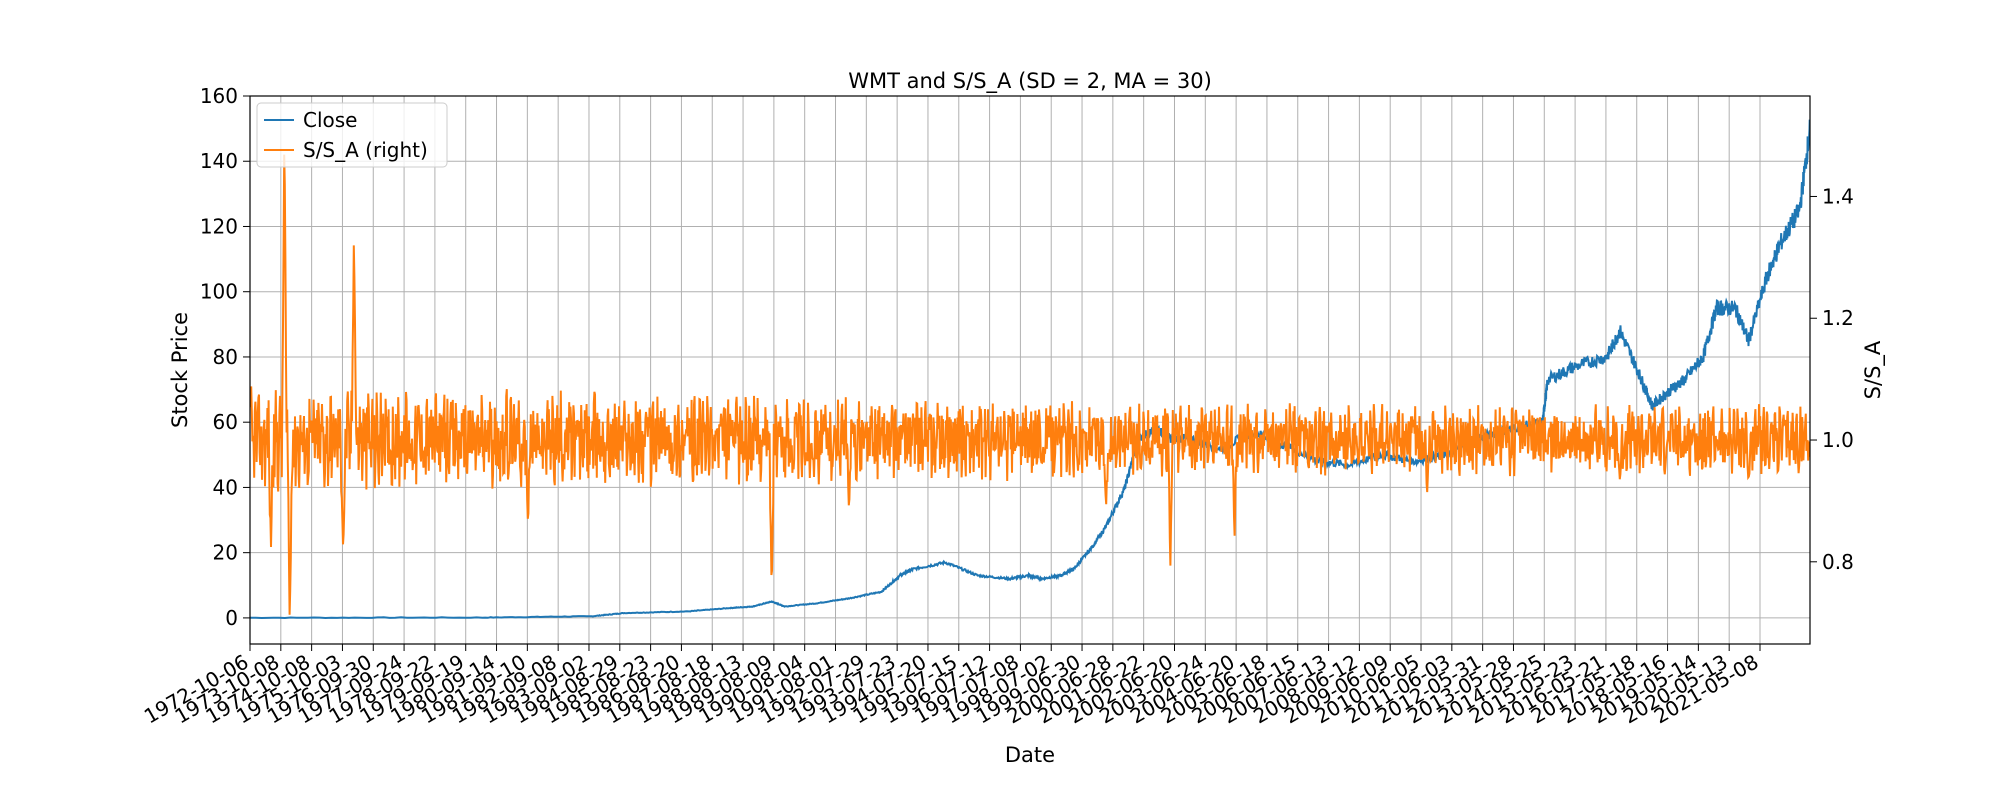 The image size is (2000, 800). What do you see at coordinates (1873, 369) in the screenshot?
I see `y-axis-label-right: S/S_A` at bounding box center [1873, 369].